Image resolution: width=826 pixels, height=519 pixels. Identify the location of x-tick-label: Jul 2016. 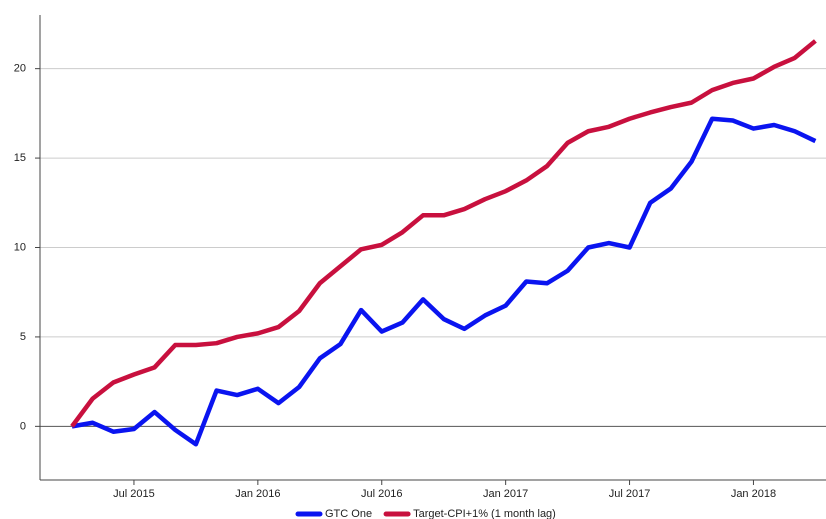
(382, 494).